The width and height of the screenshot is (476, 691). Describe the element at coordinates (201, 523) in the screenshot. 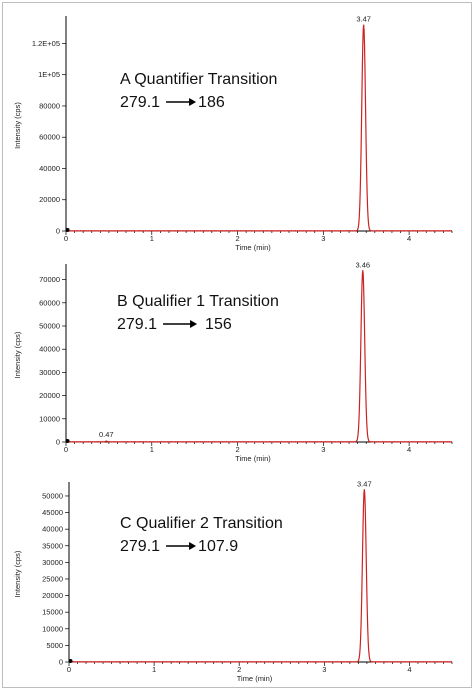

I see `transition-title: C Qualifier 2 Transition` at that location.